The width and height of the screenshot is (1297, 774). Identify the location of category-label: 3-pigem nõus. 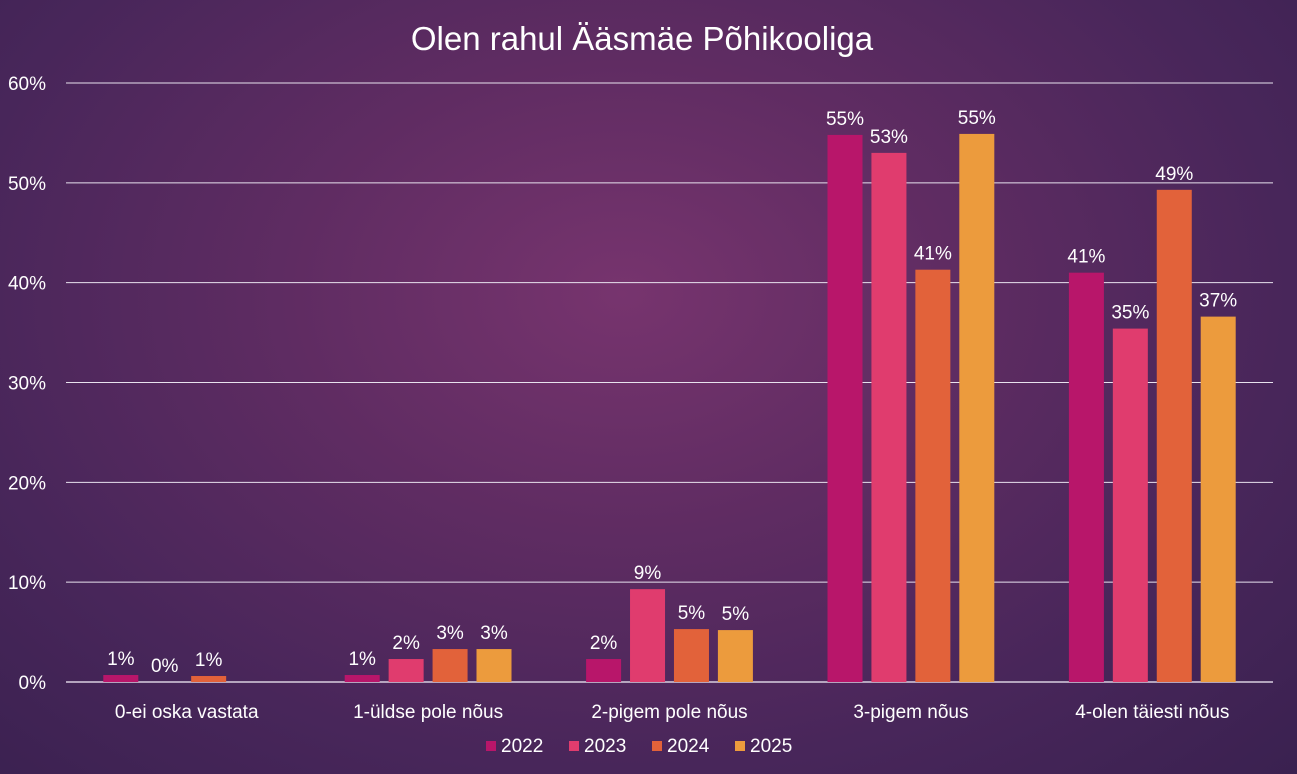
(910, 712).